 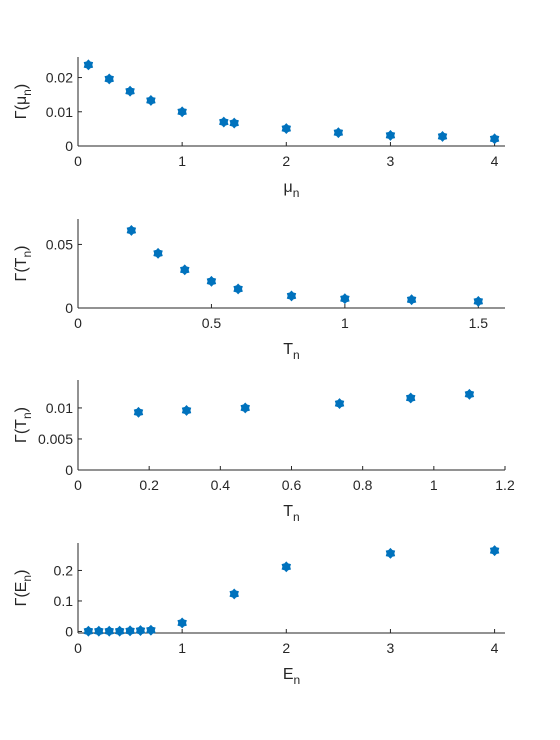 What do you see at coordinates (64, 570) in the screenshot?
I see `y-tick-label: 0.2` at bounding box center [64, 570].